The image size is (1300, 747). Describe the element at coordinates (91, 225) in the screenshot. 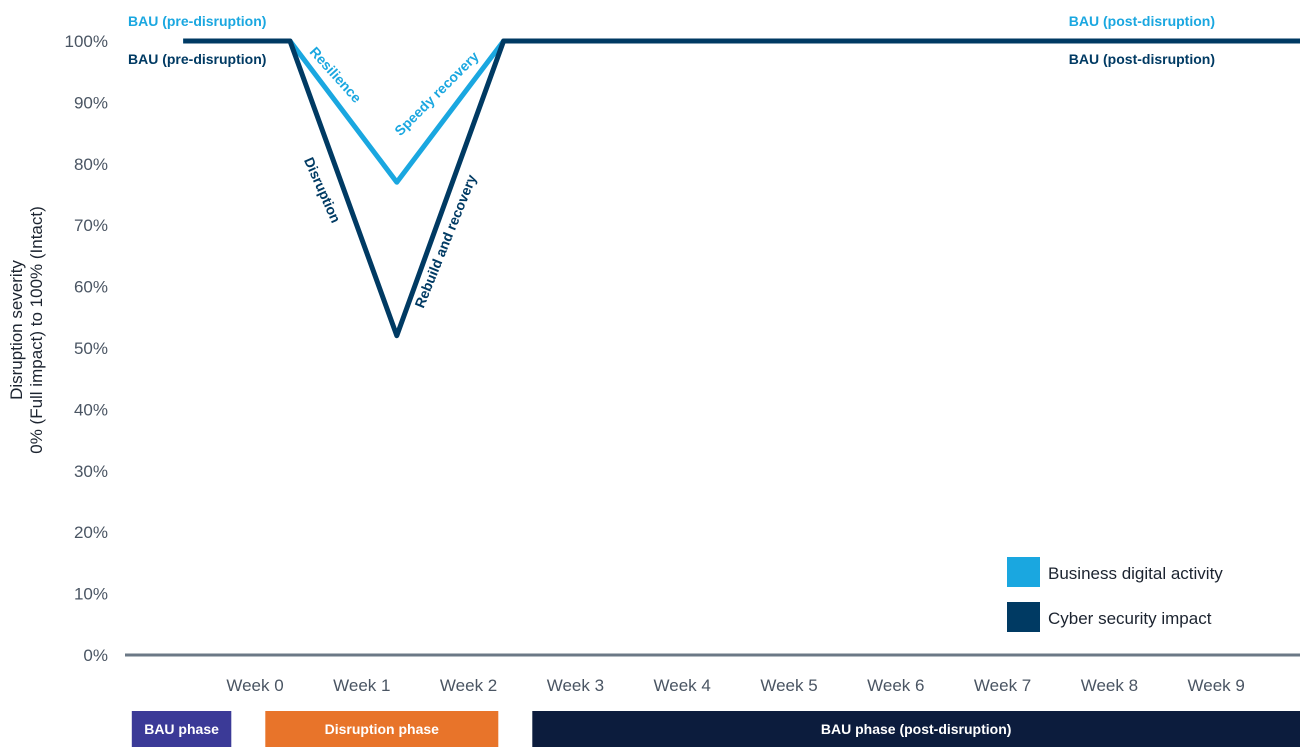

I see `y-tick-label: 70%` at that location.